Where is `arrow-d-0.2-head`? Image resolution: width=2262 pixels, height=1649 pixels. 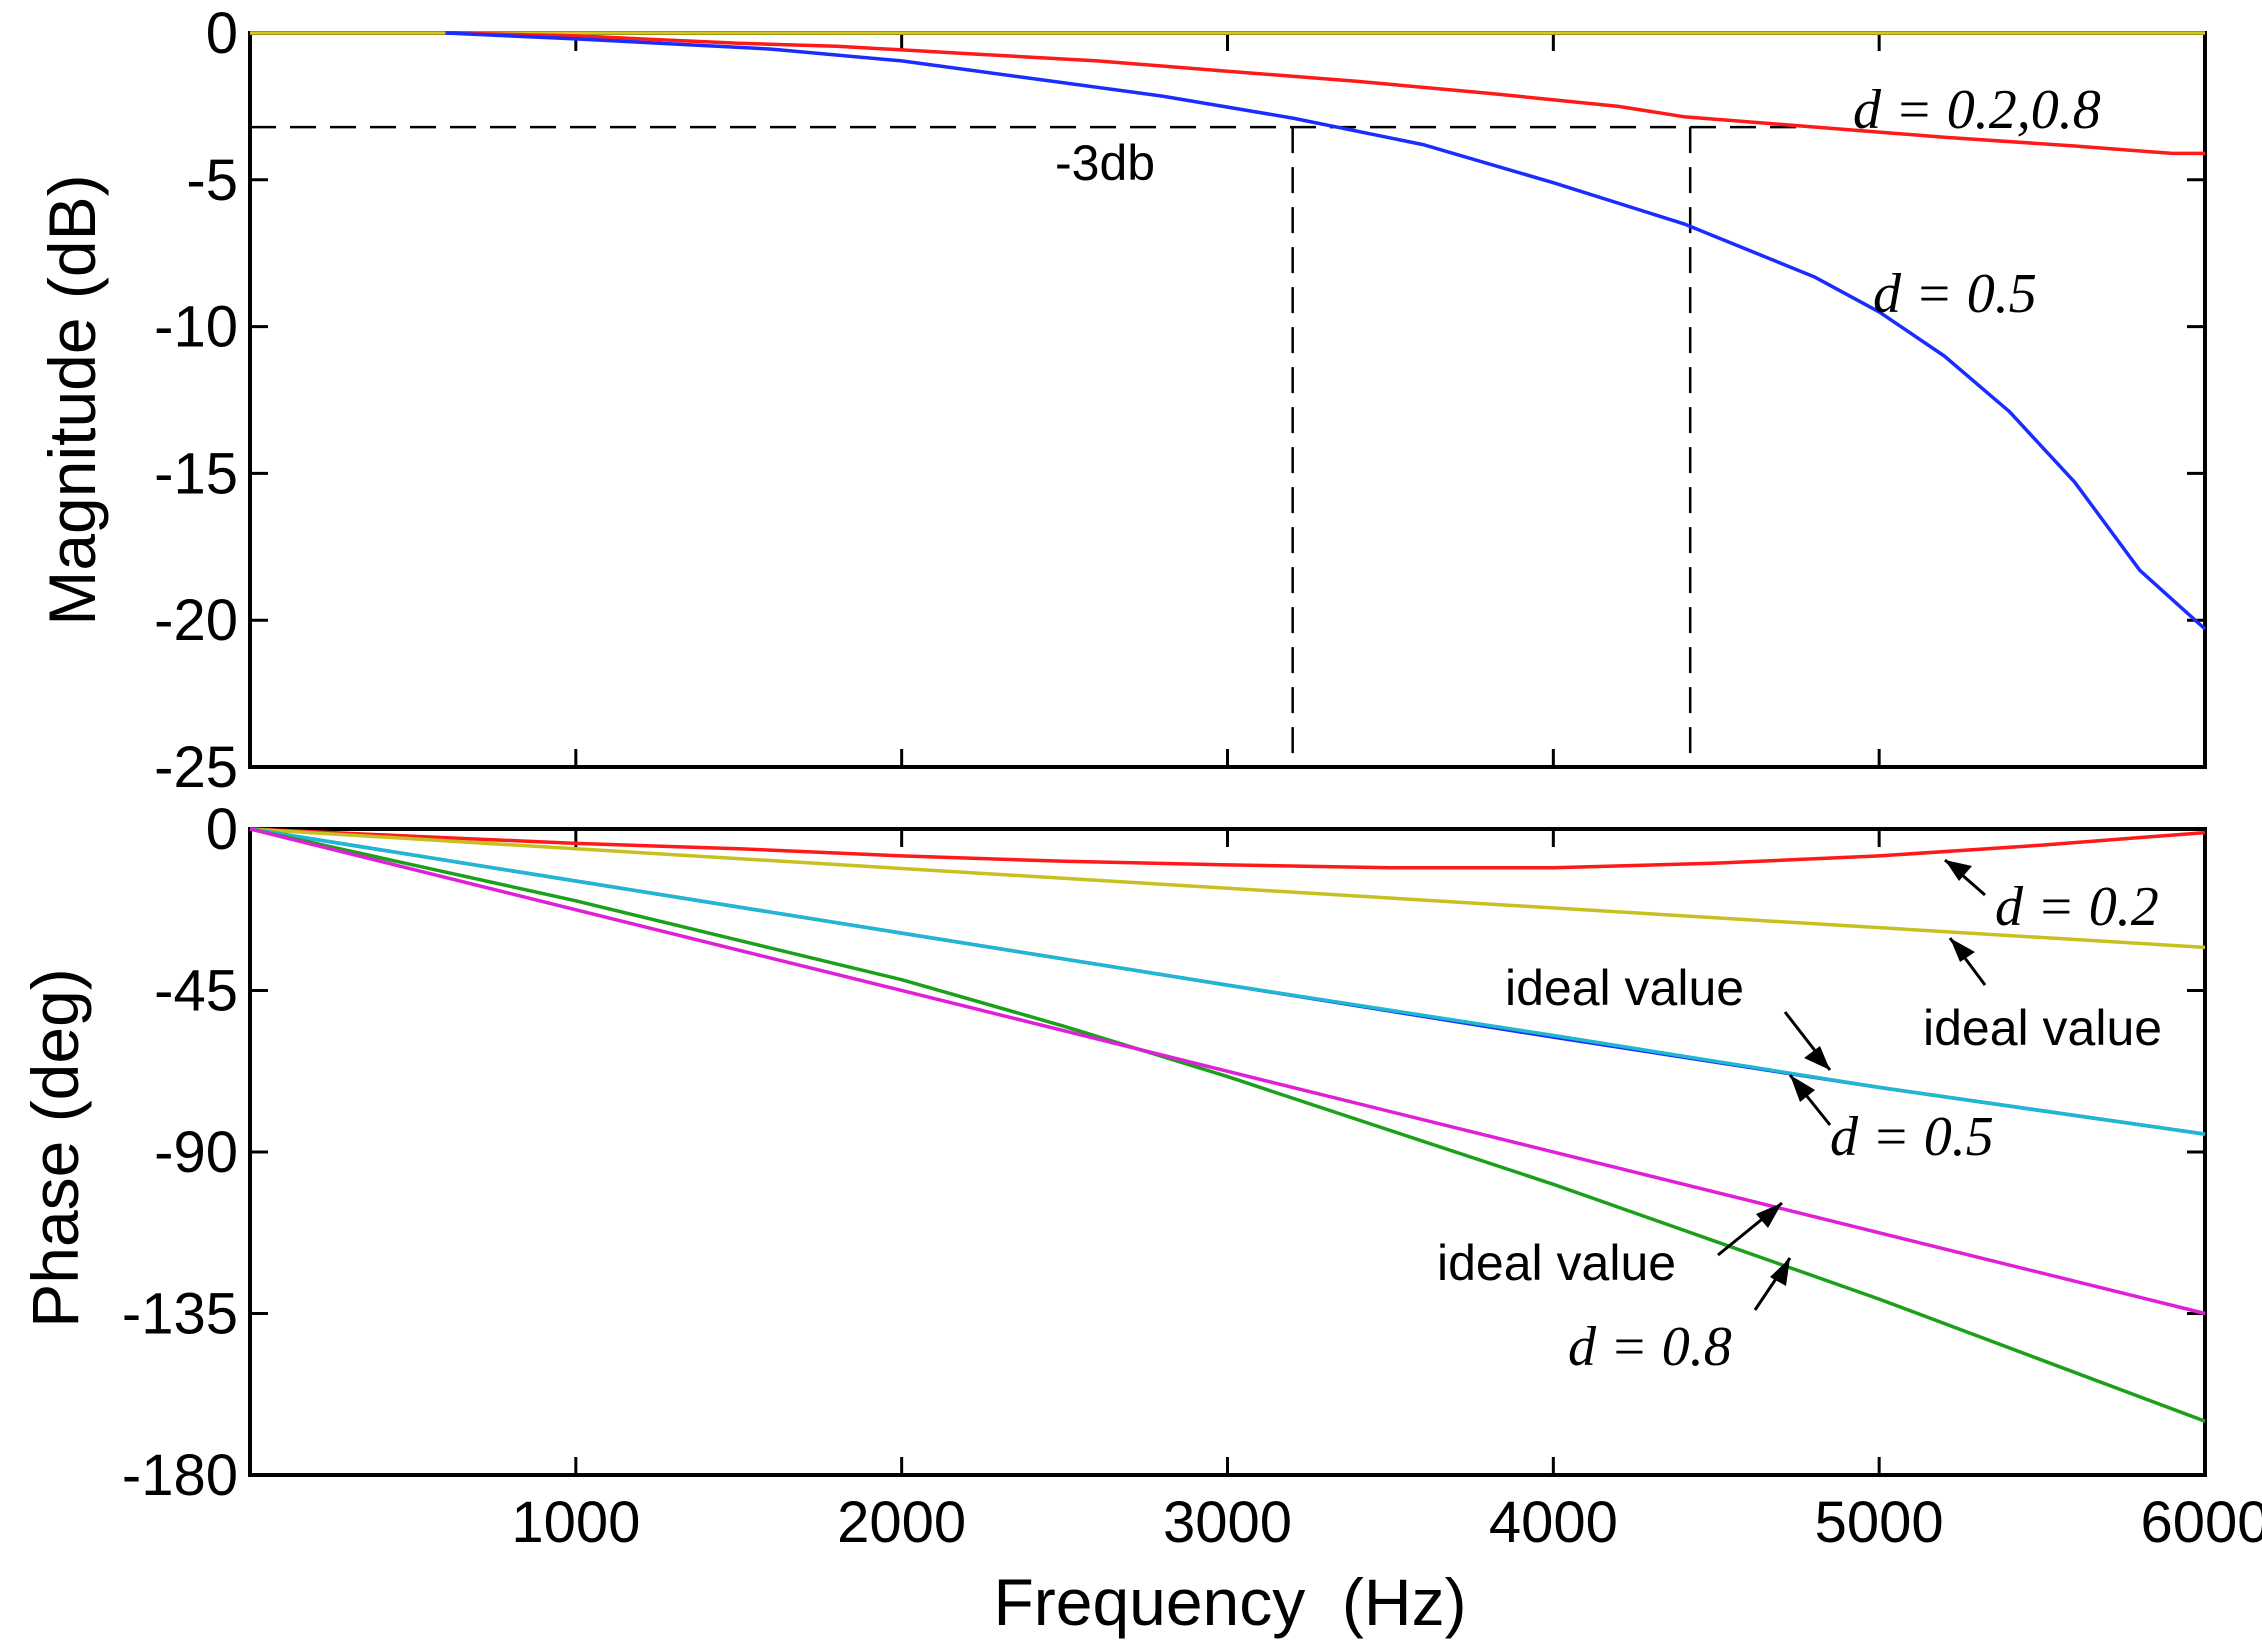 arrow-d-0.2-head is located at coordinates (1958, 870).